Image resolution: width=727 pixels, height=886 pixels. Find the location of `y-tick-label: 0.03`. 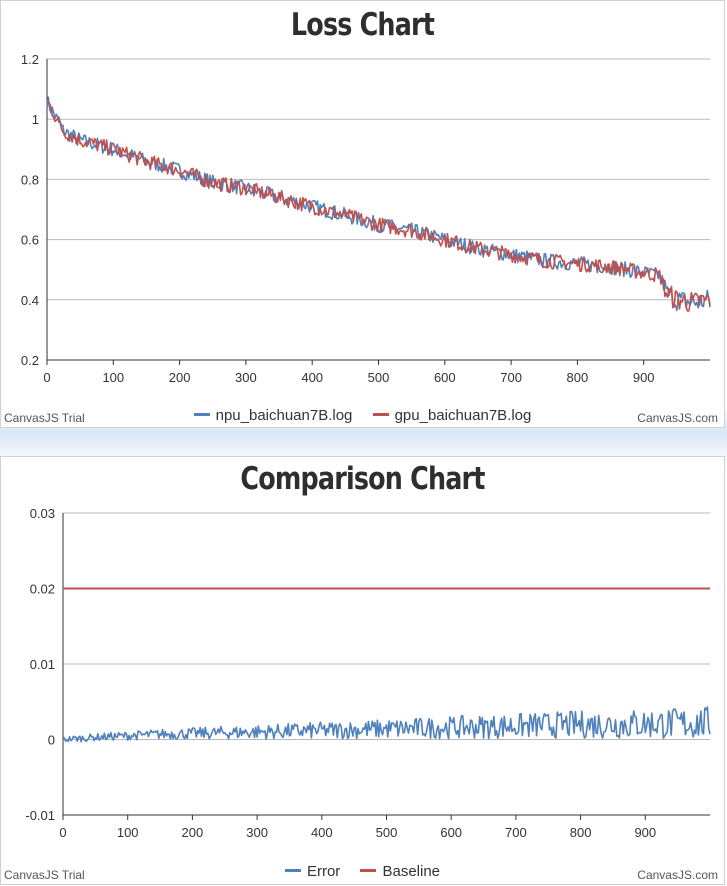

y-tick-label: 0.03 is located at coordinates (42, 513).